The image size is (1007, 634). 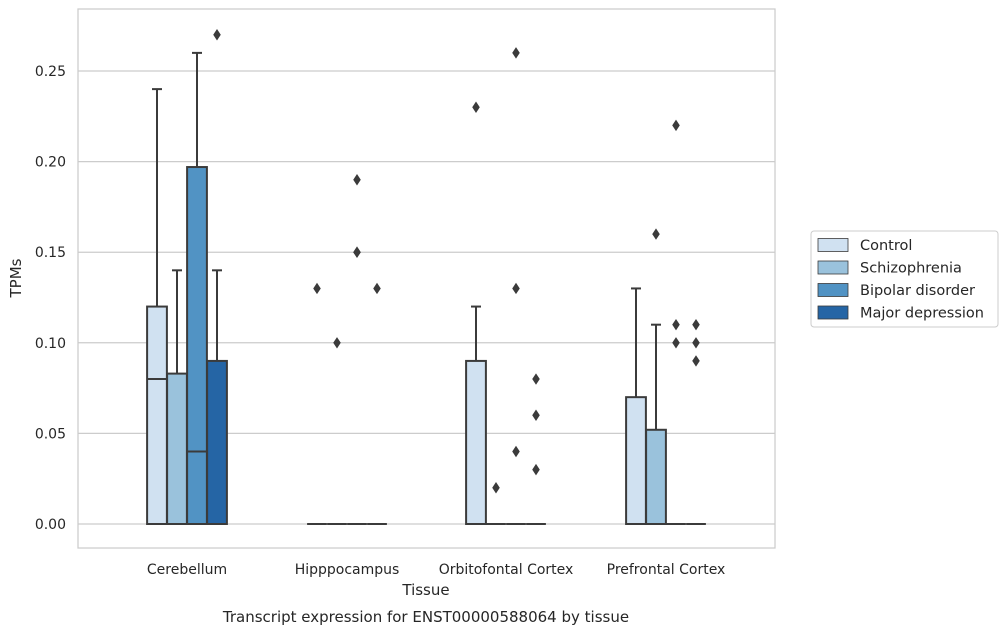 I want to click on legend-frame, so click(x=904, y=279).